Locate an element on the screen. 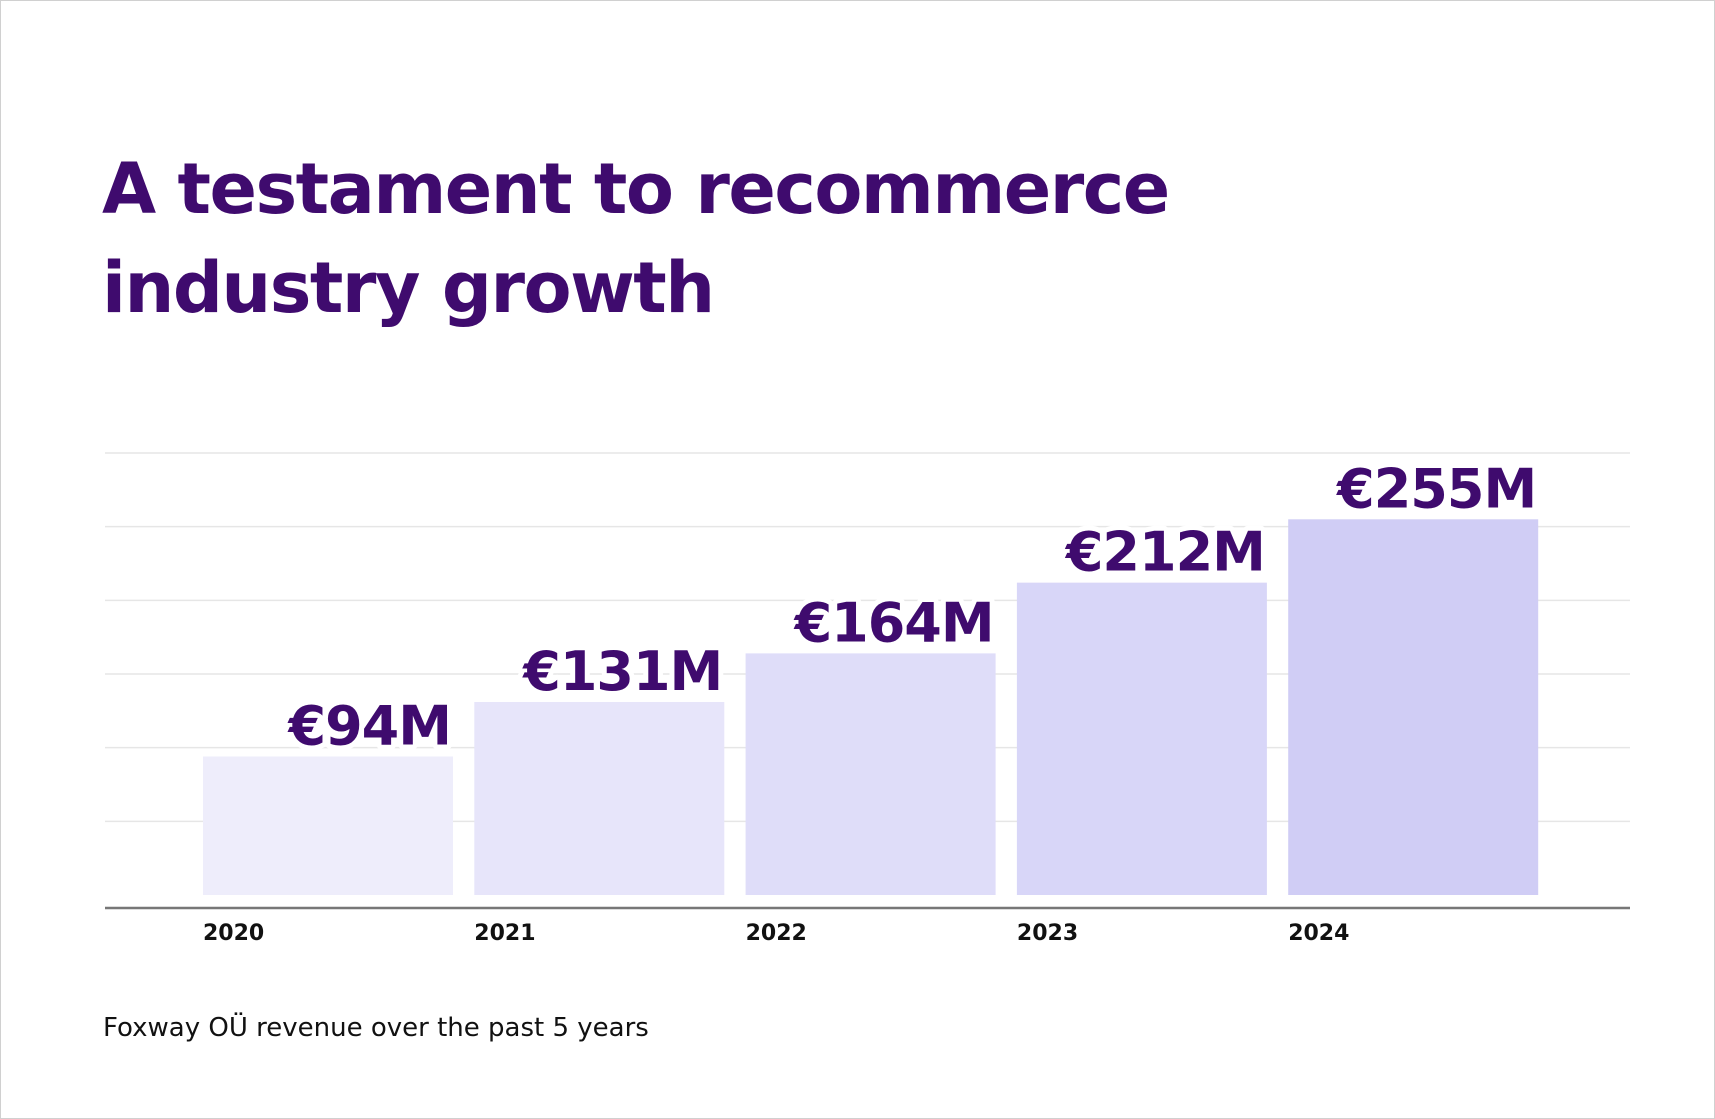  title-line: industry growth is located at coordinates (408, 288).